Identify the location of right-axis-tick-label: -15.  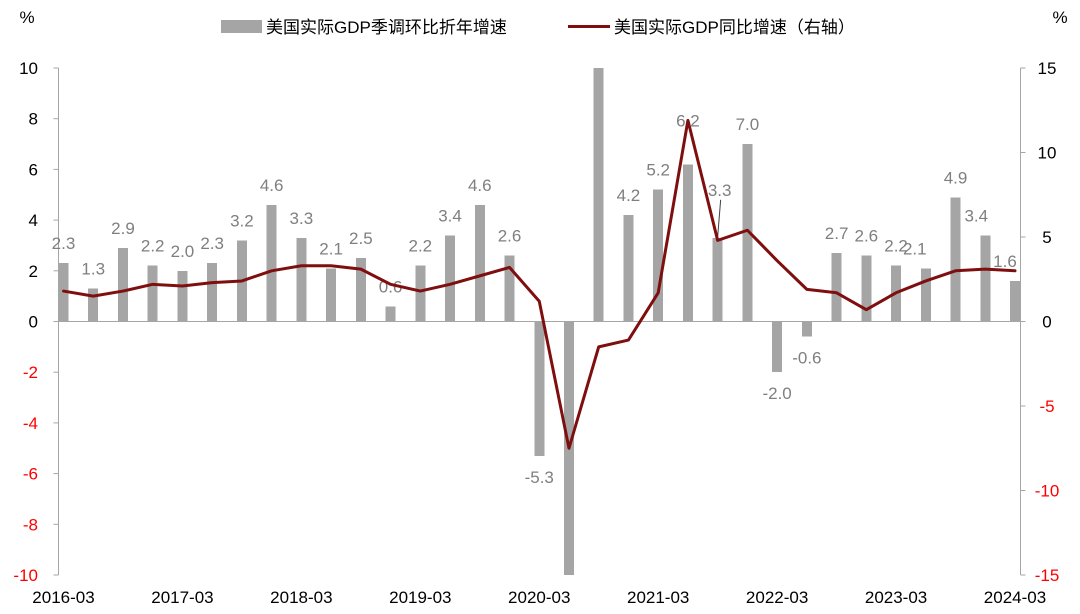
(1047, 575).